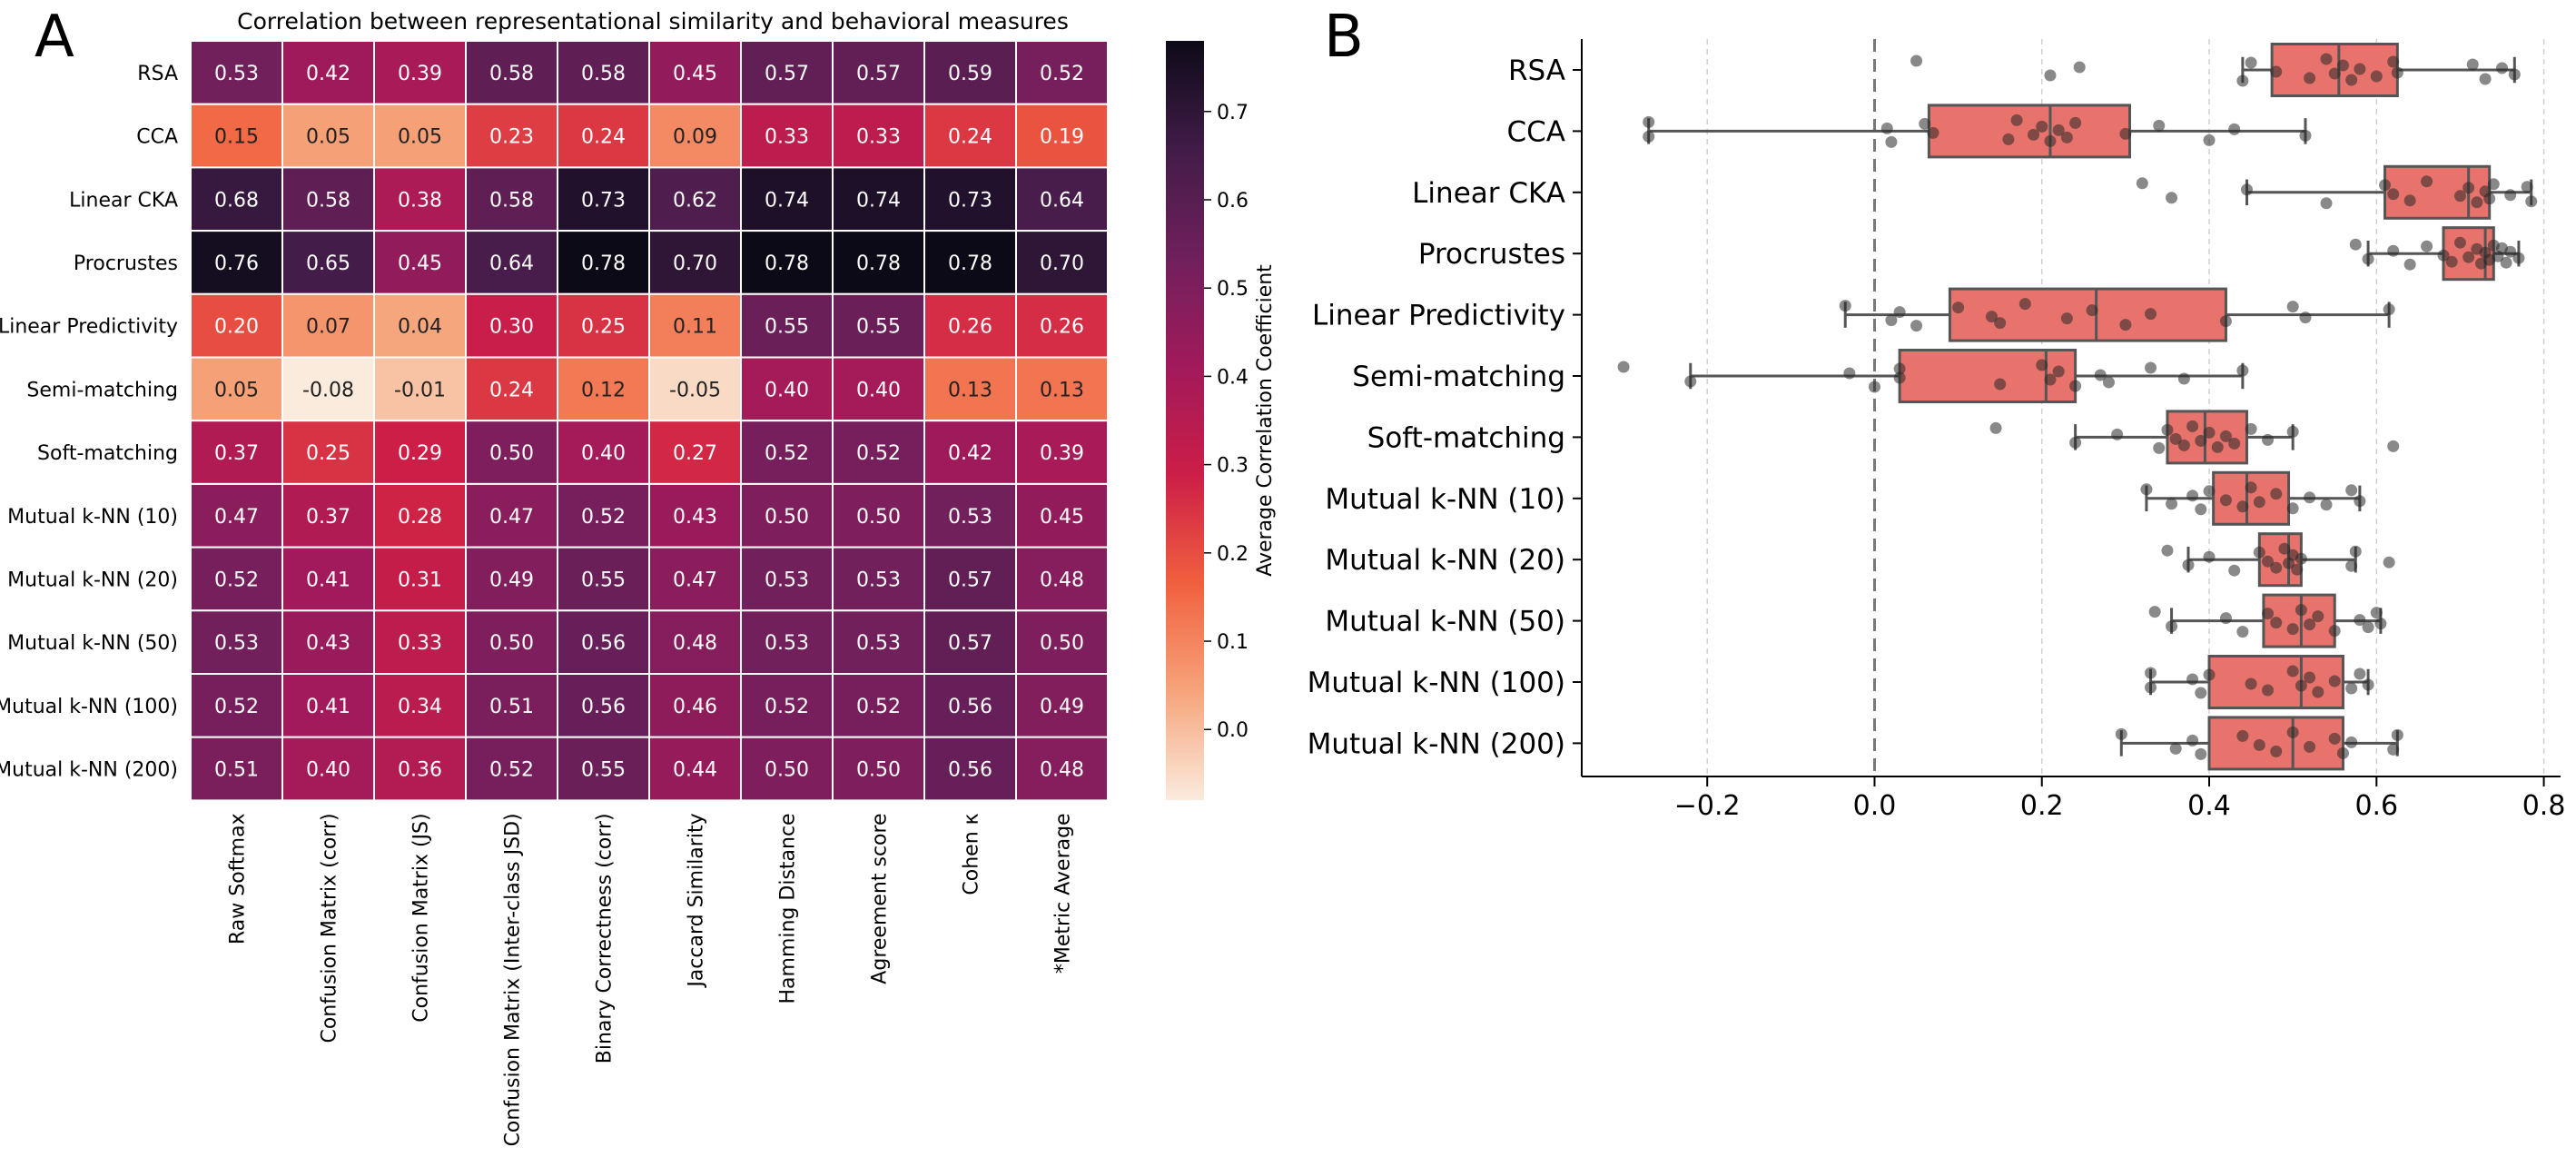 Image resolution: width=2576 pixels, height=1167 pixels. Describe the element at coordinates (970, 643) in the screenshot. I see `heatmap-cell-value: 0.57` at that location.